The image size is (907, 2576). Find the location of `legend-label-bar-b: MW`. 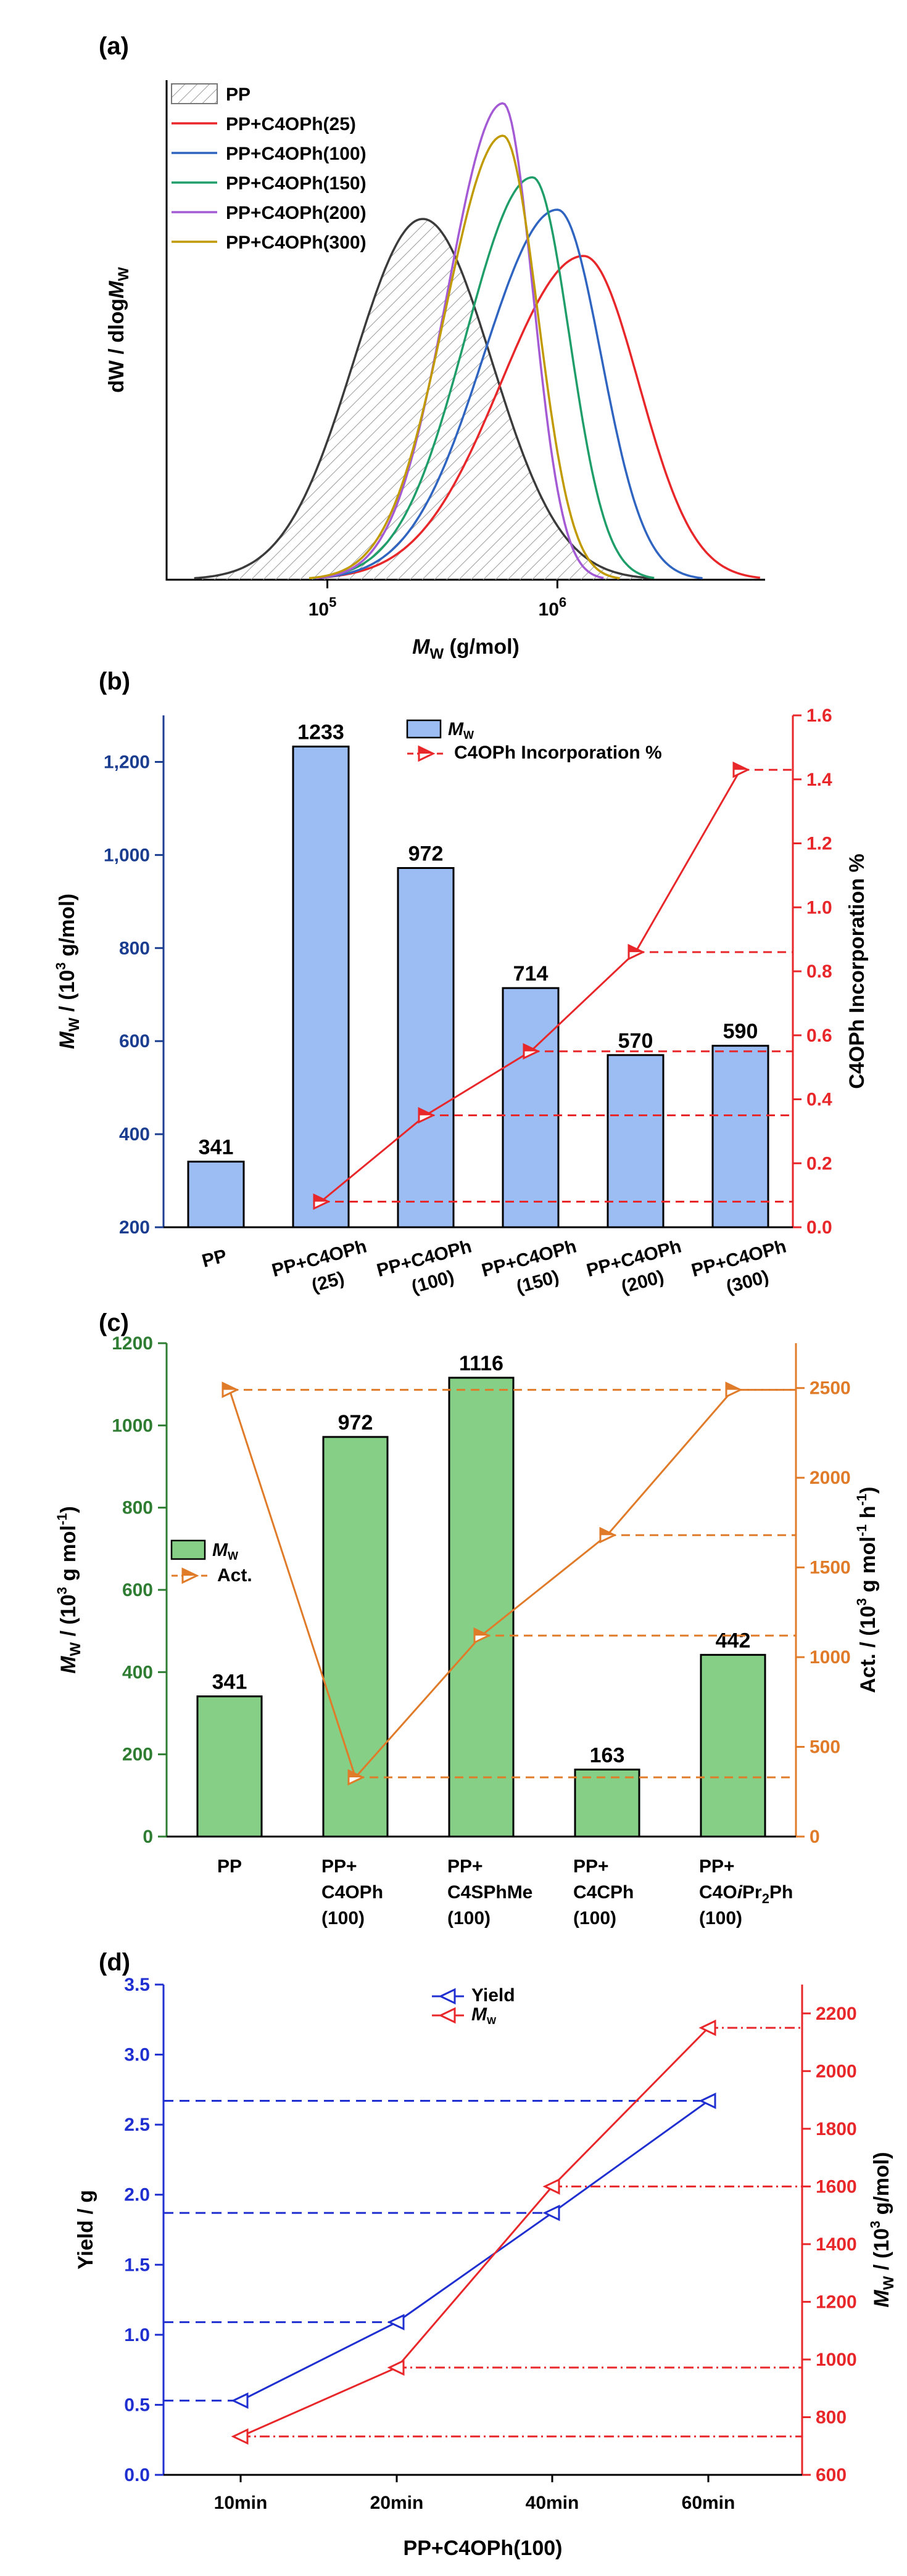

legend-label-bar-b: MW is located at coordinates (461, 730).